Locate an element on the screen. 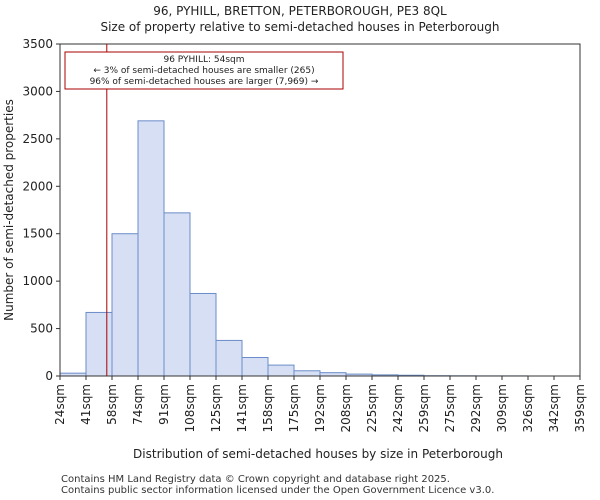 Image resolution: width=600 pixels, height=500 pixels. y-tick-label: 3500 is located at coordinates (37, 44).